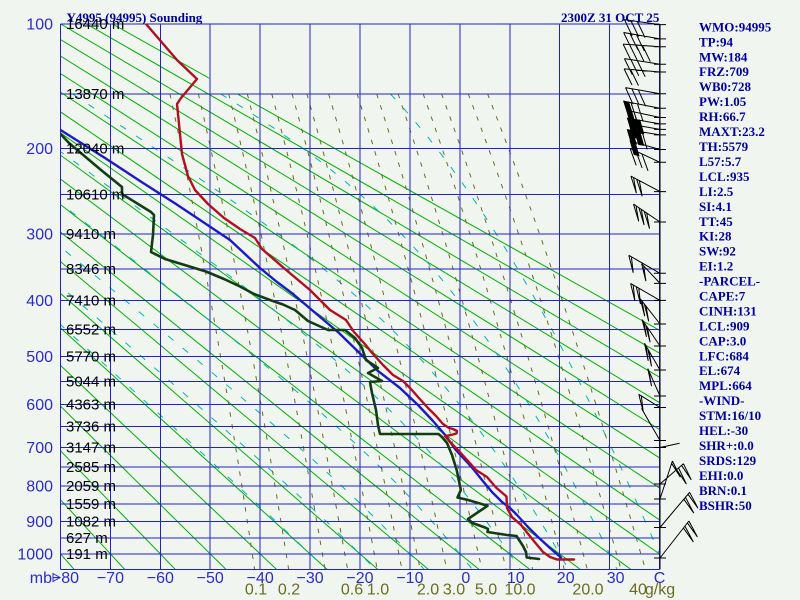 The width and height of the screenshot is (800, 600). What do you see at coordinates (730, 415) in the screenshot?
I see `svg-text: STM:16/10` at bounding box center [730, 415].